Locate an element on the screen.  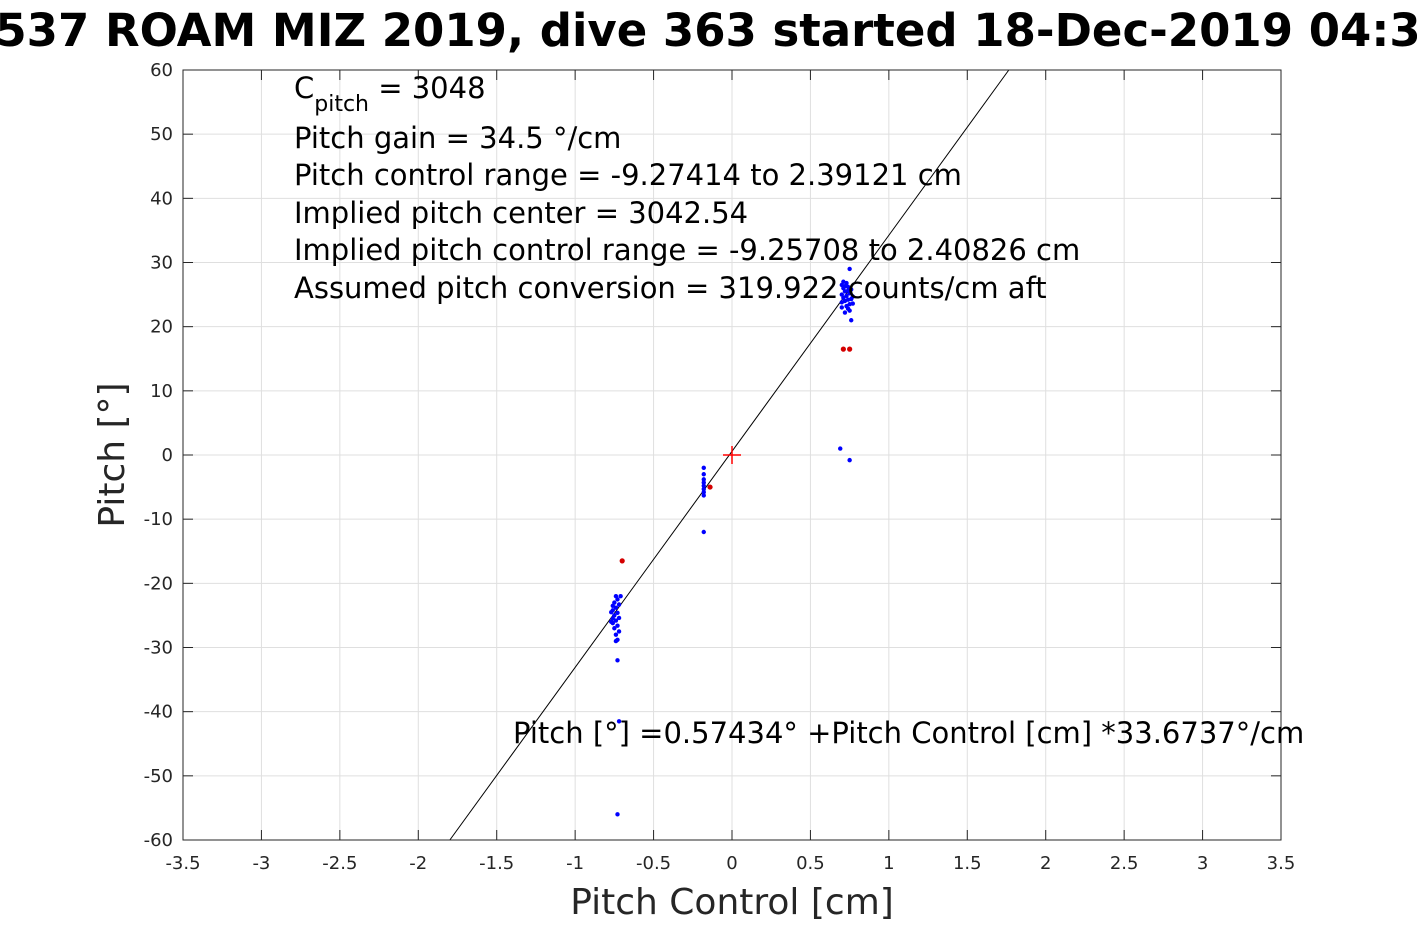
x-tick-label: -2 is located at coordinates (418, 863).